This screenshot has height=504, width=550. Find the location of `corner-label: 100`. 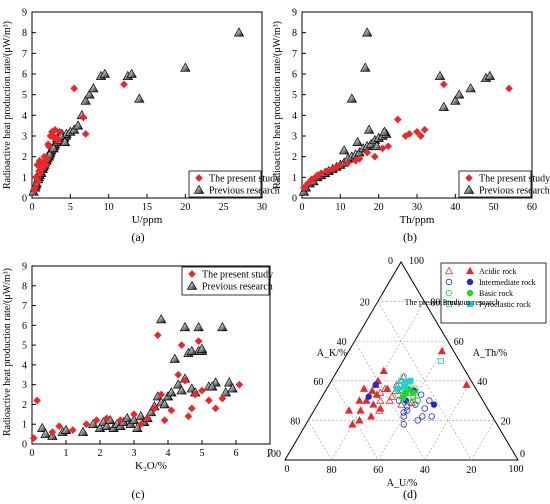

corner-label: 100 is located at coordinates (516, 469).